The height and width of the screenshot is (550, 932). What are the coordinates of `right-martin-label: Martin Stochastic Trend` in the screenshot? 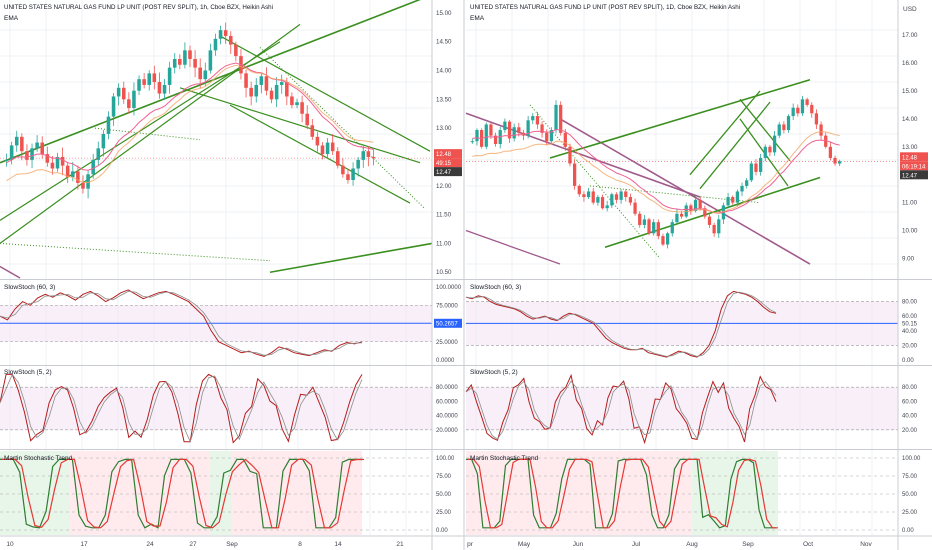 It's located at (504, 458).